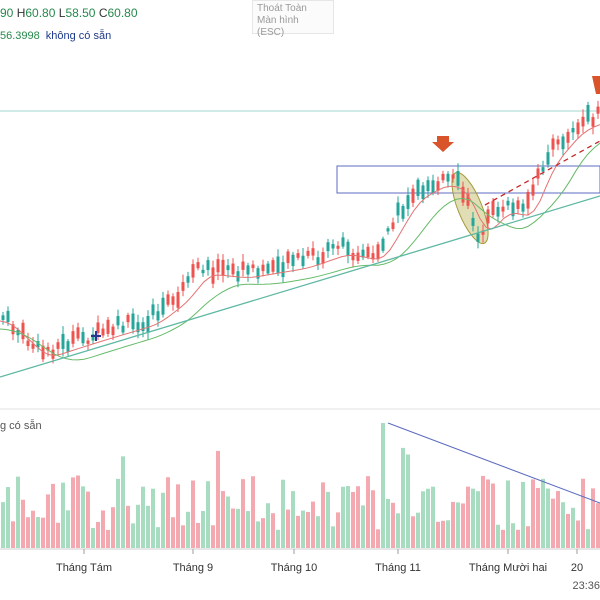 This screenshot has width=600, height=600. Describe the element at coordinates (282, 14) in the screenshot. I see `tooltip-line-1: Thoát Toàn Màn hình` at that location.